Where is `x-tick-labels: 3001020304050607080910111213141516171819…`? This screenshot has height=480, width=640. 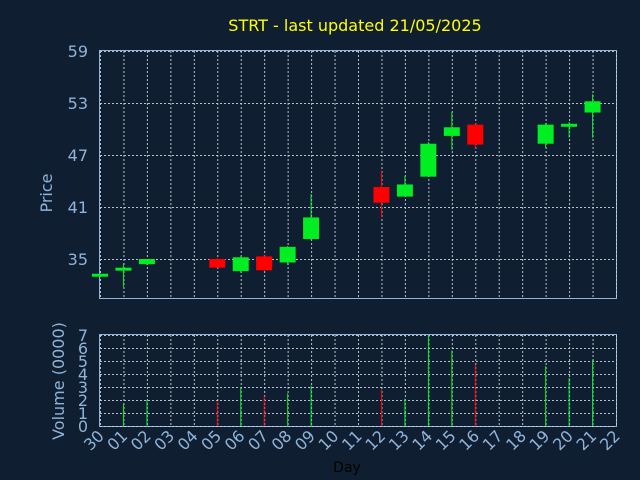 x-tick-labels: 3001020304050607080910111213141516171819… is located at coordinates (352, 440).